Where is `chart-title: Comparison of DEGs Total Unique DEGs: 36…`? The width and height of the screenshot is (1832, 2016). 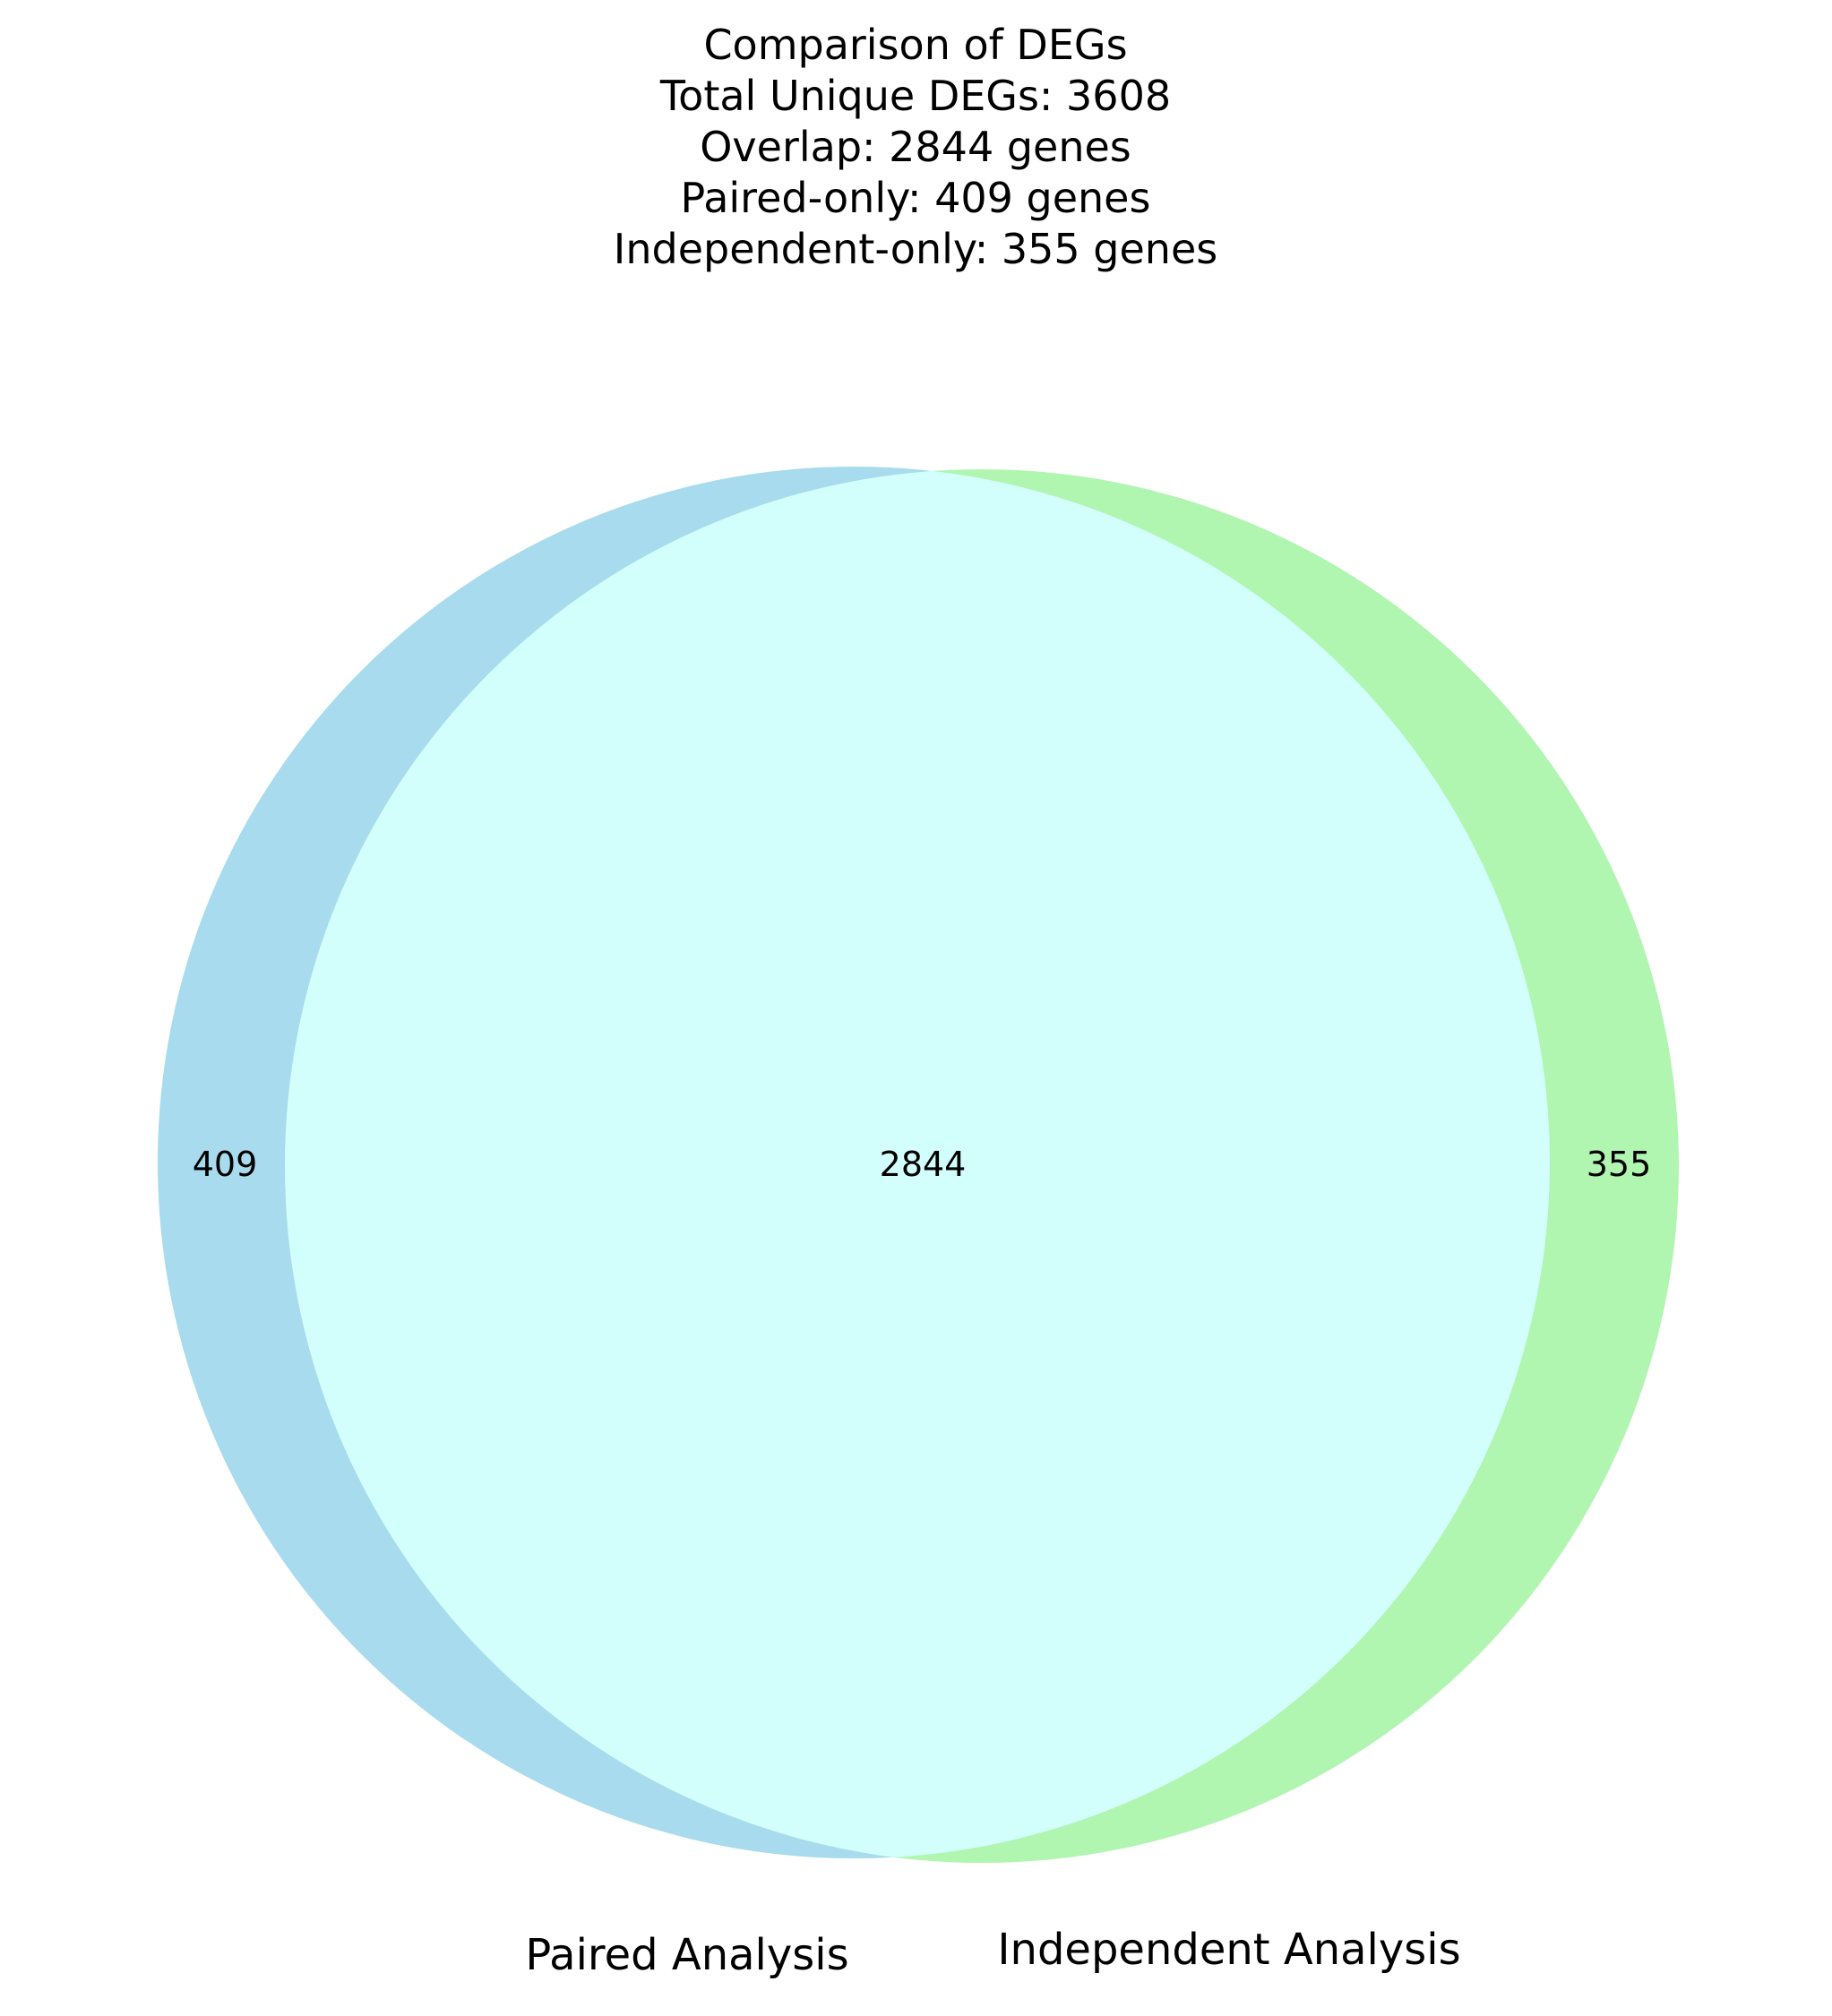 chart-title: Comparison of DEGs Total Unique DEGs: 36… is located at coordinates (915, 147).